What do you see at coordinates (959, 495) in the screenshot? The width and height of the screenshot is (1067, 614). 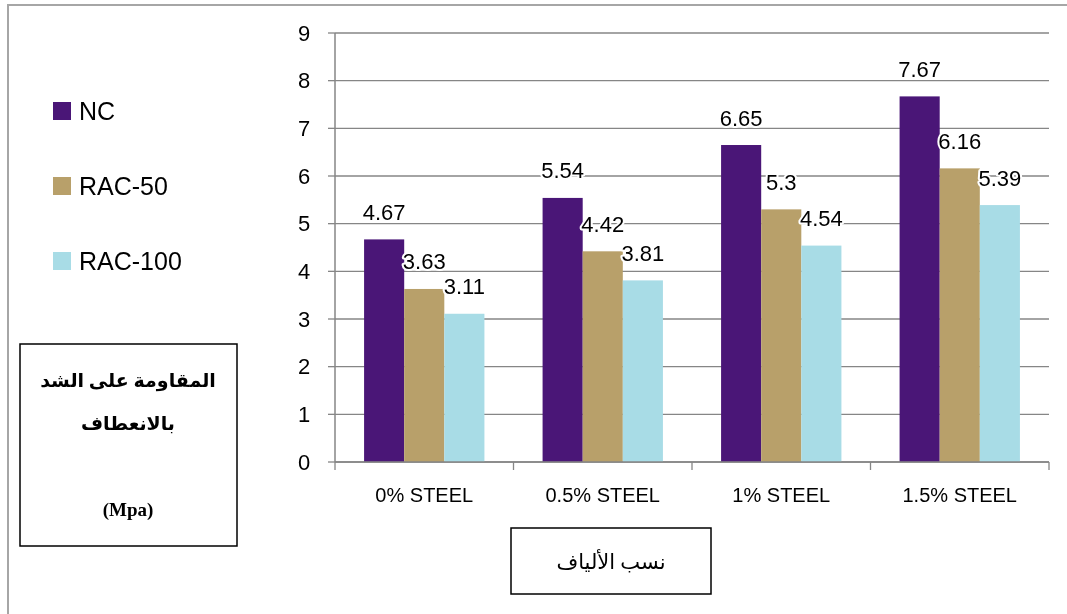 I see `x-tick-label: 1.5% STEEL` at bounding box center [959, 495].